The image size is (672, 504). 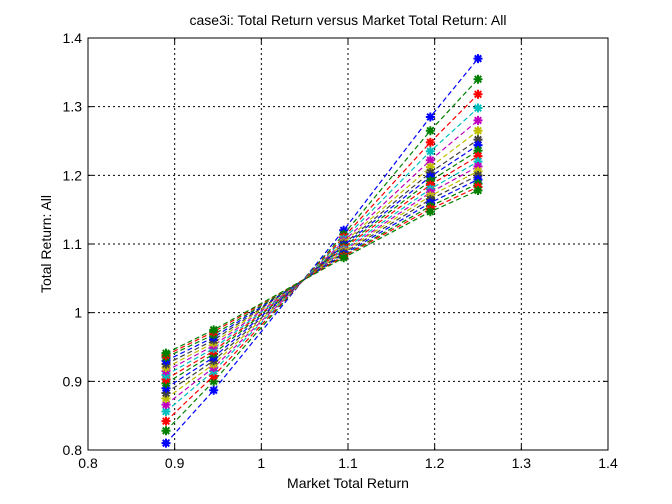 What do you see at coordinates (78, 313) in the screenshot?
I see `y-tick-label: 1` at bounding box center [78, 313].